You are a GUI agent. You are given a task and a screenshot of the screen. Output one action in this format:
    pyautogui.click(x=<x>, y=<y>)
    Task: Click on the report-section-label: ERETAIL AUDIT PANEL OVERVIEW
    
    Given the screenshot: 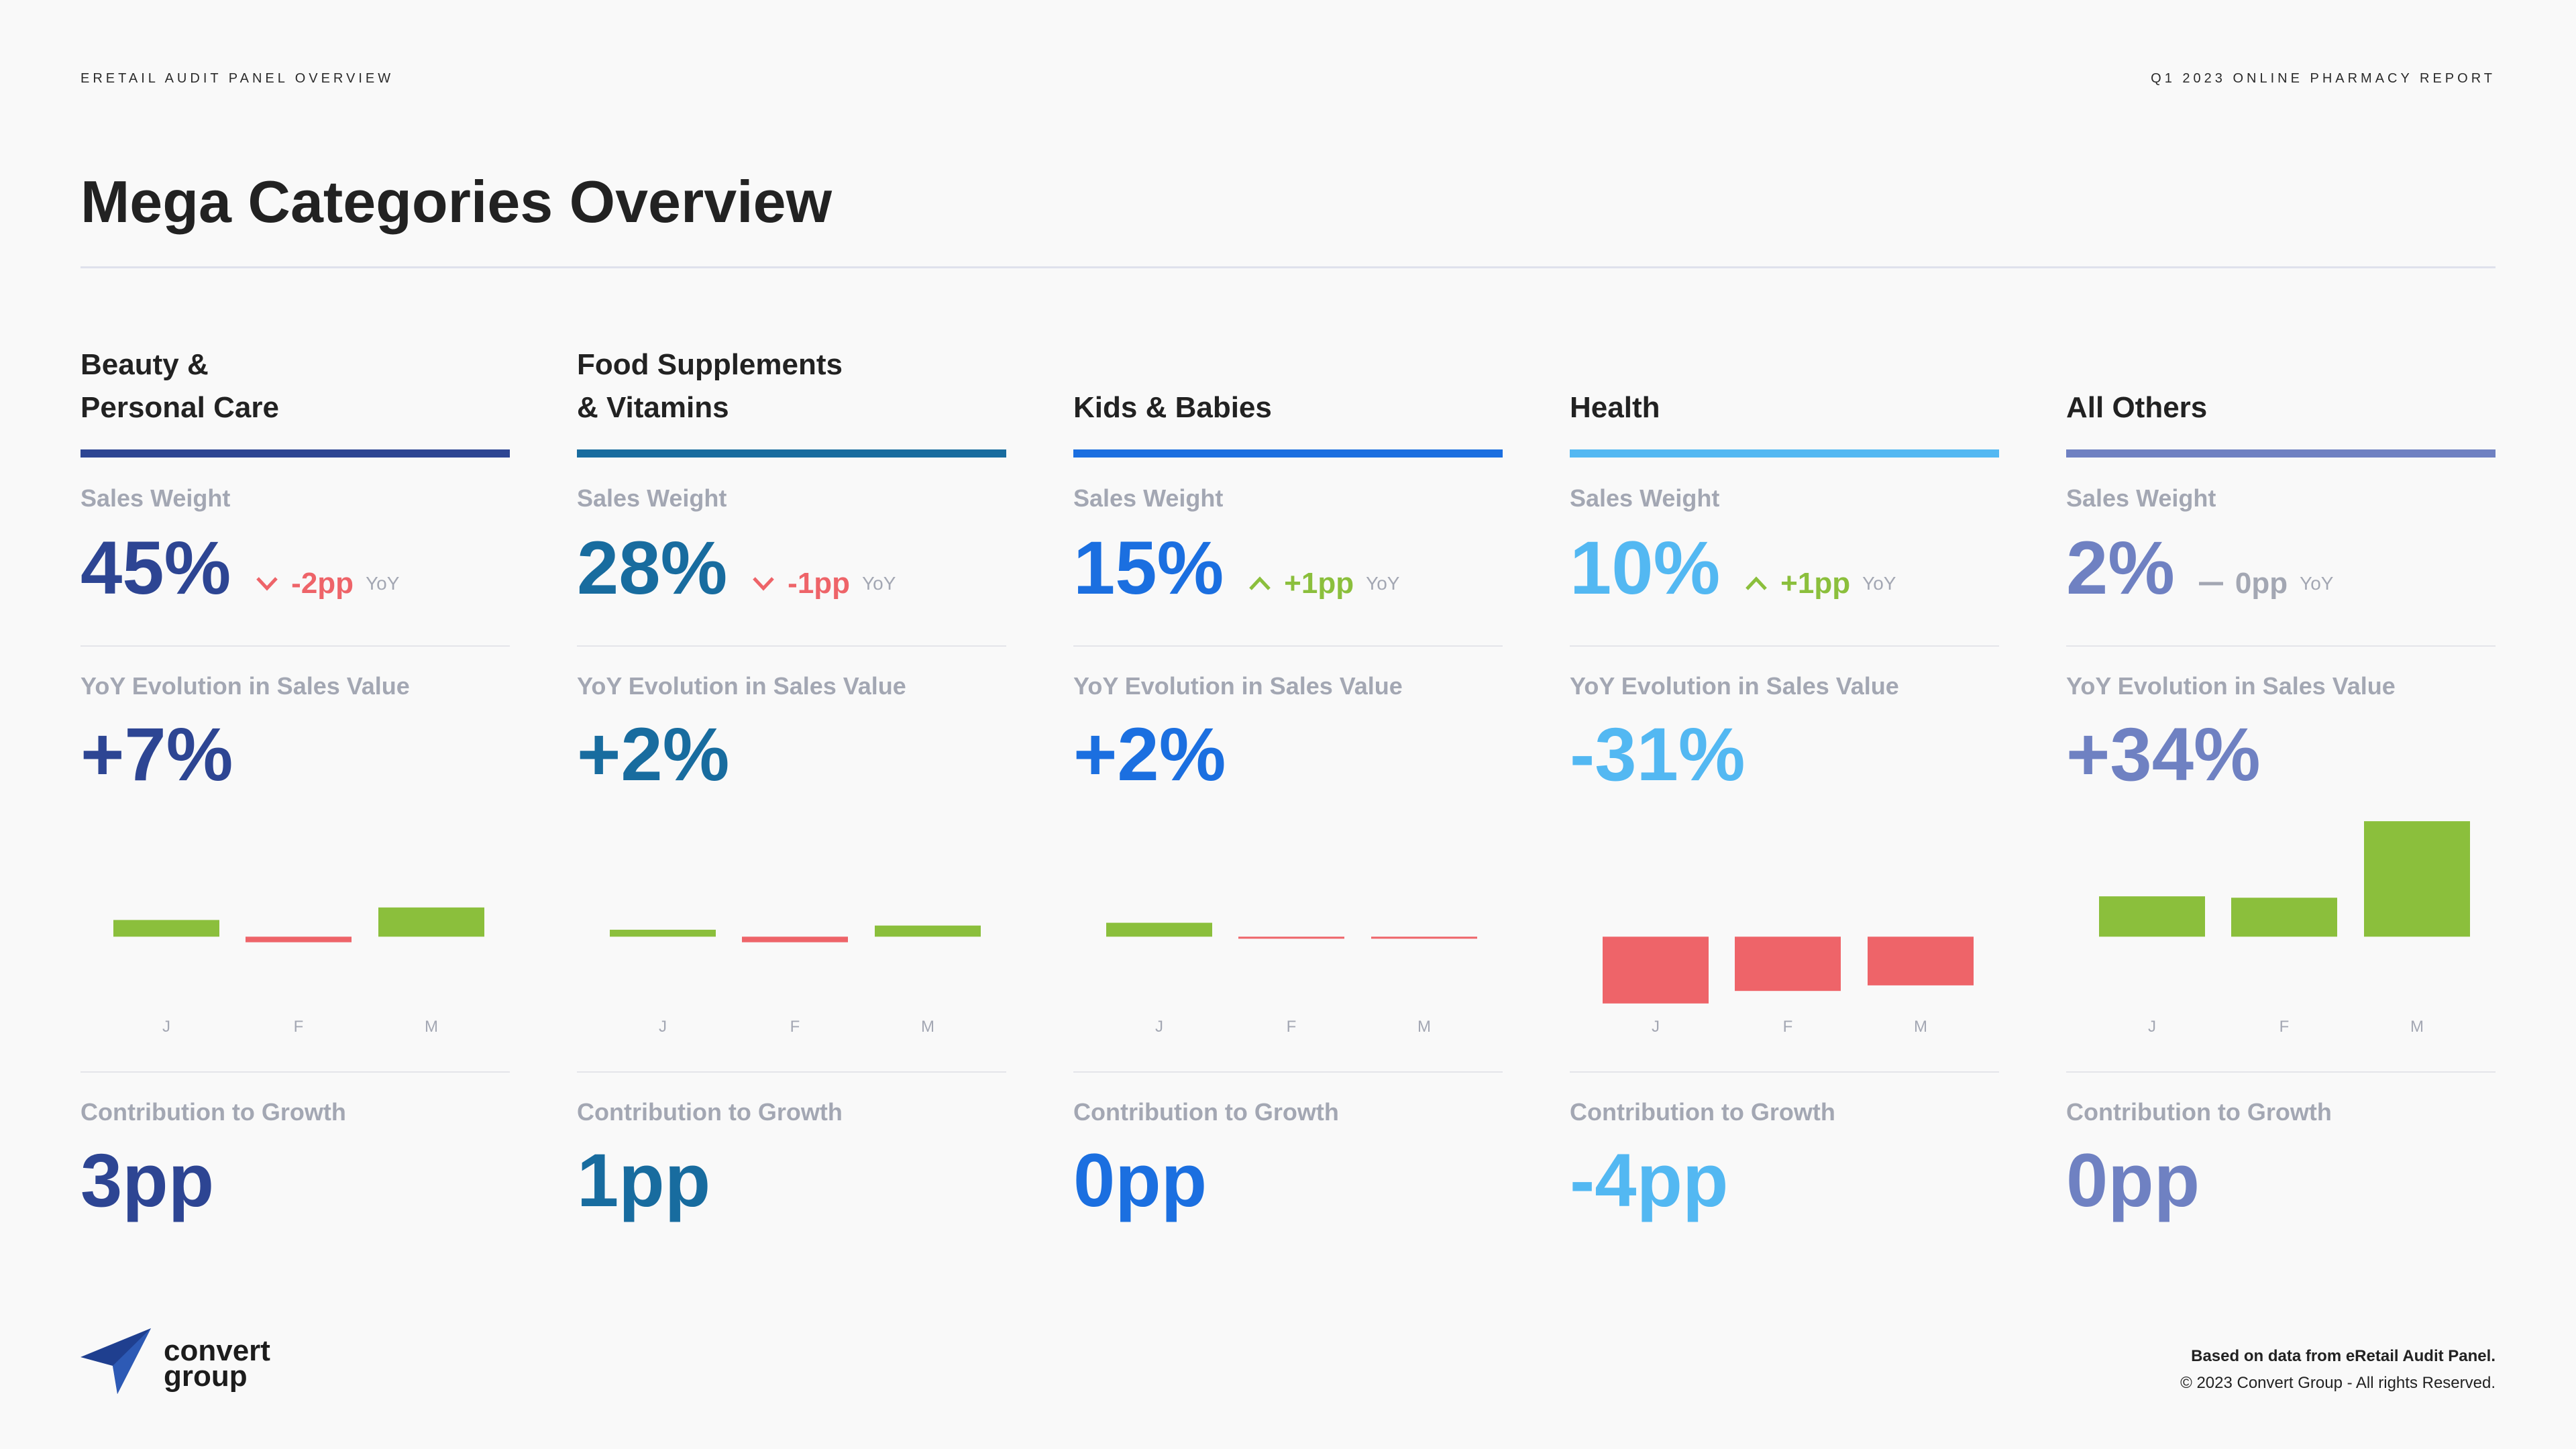 What is the action you would take?
    pyautogui.click(x=237, y=78)
    